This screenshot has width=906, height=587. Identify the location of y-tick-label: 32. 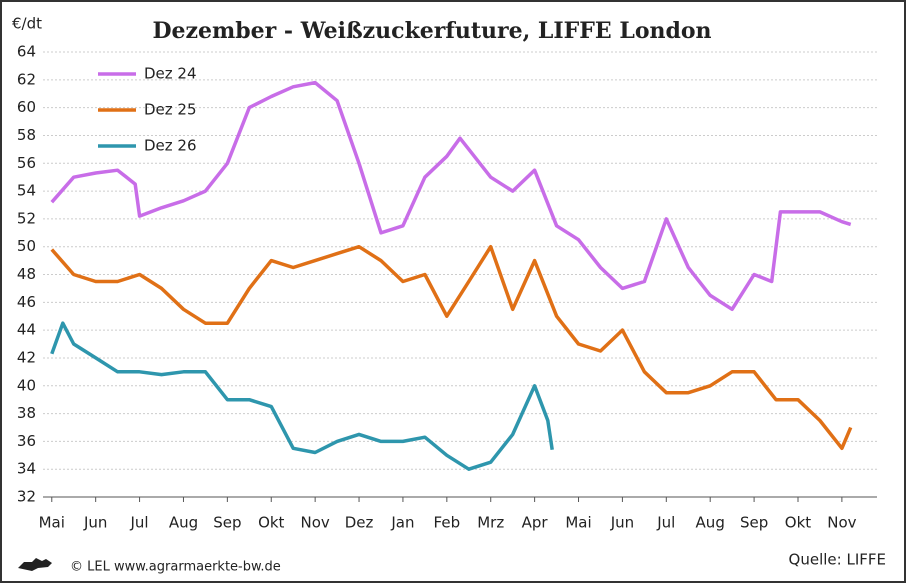
(26, 497).